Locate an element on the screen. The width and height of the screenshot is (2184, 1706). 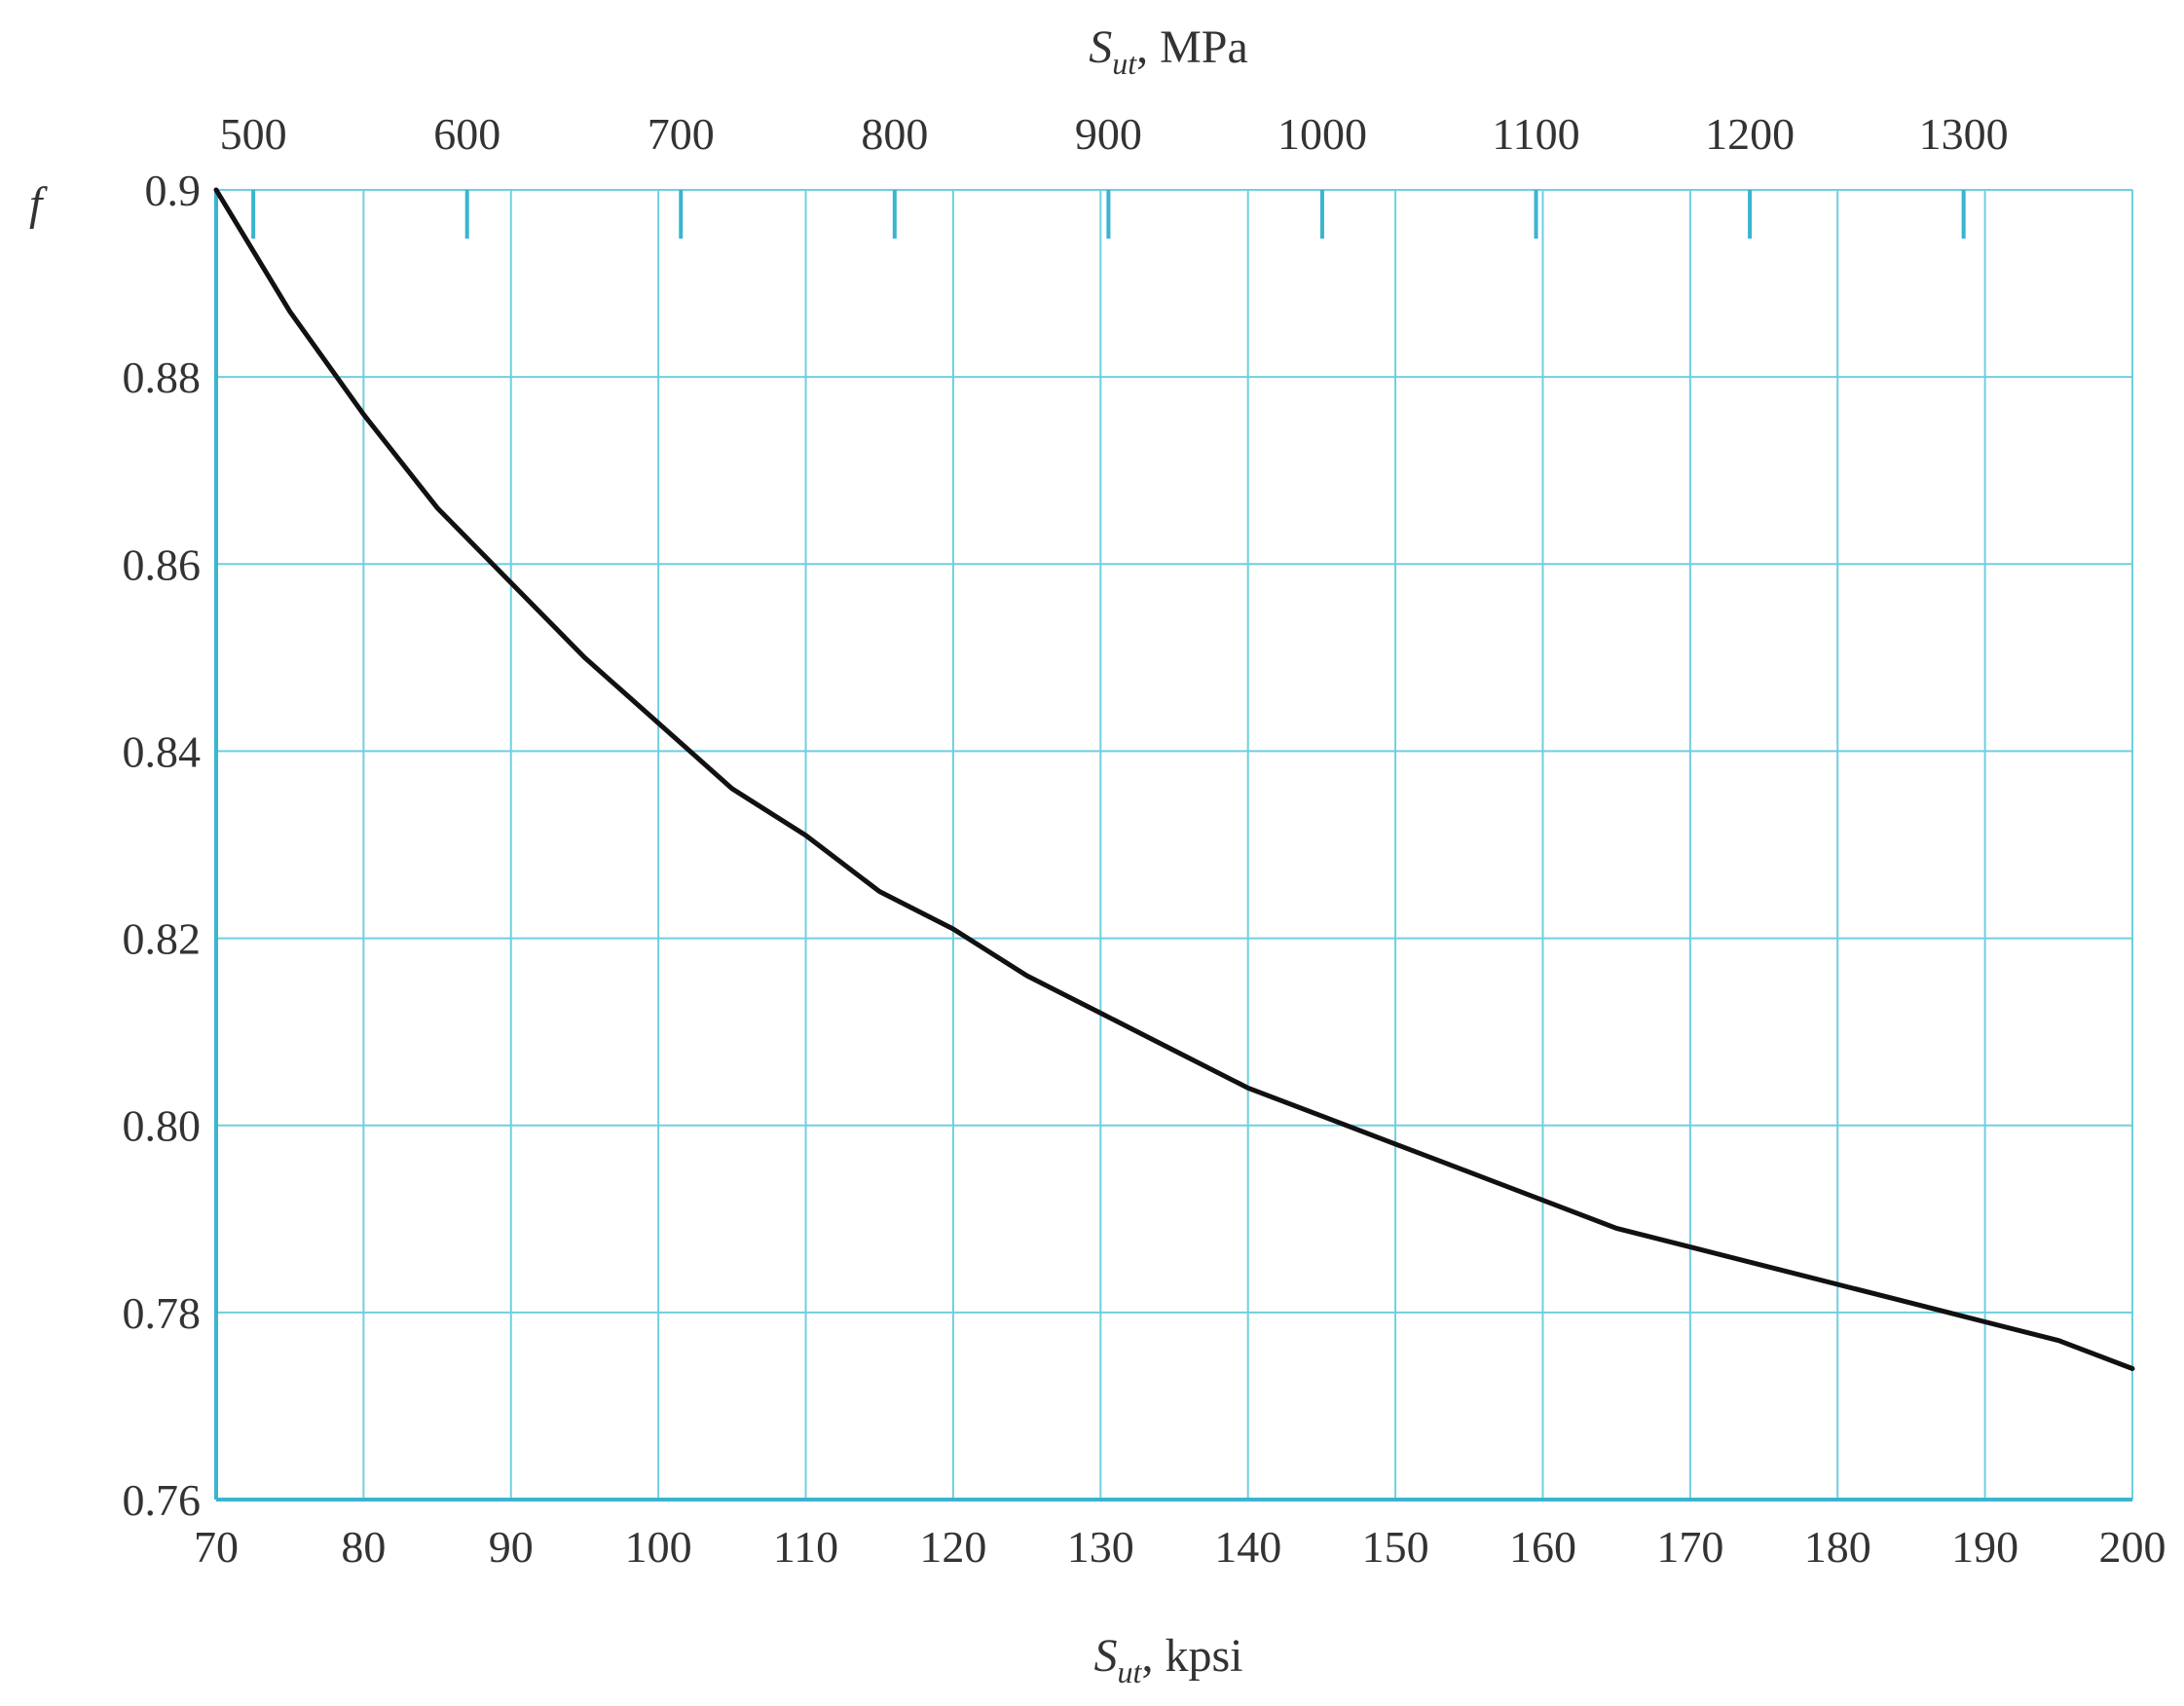
x-tick-label: 150 is located at coordinates (1395, 1547).